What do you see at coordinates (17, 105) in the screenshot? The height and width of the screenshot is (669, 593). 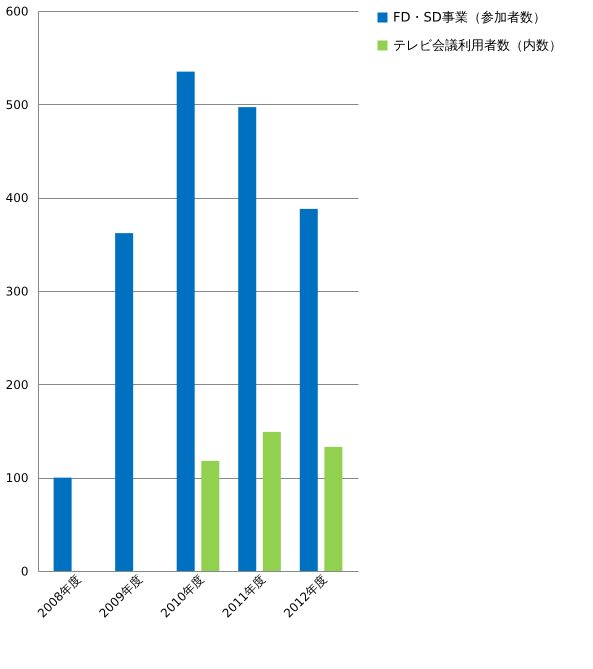 I see `y-tick-label: 500` at bounding box center [17, 105].